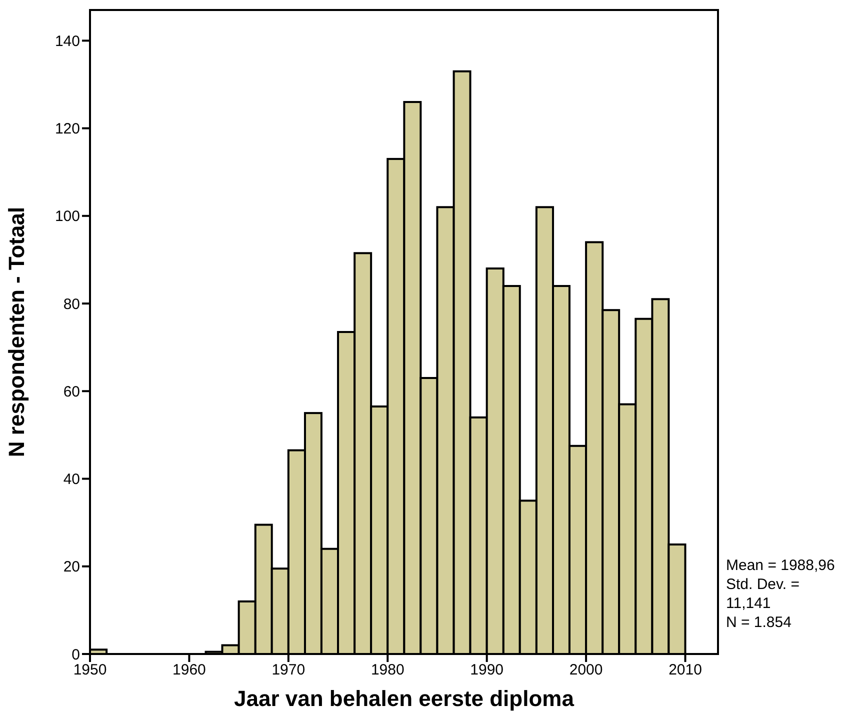 This screenshot has width=866, height=724. What do you see at coordinates (16, 332) in the screenshot?
I see `y-axis-title: N respondenten - Totaal` at bounding box center [16, 332].